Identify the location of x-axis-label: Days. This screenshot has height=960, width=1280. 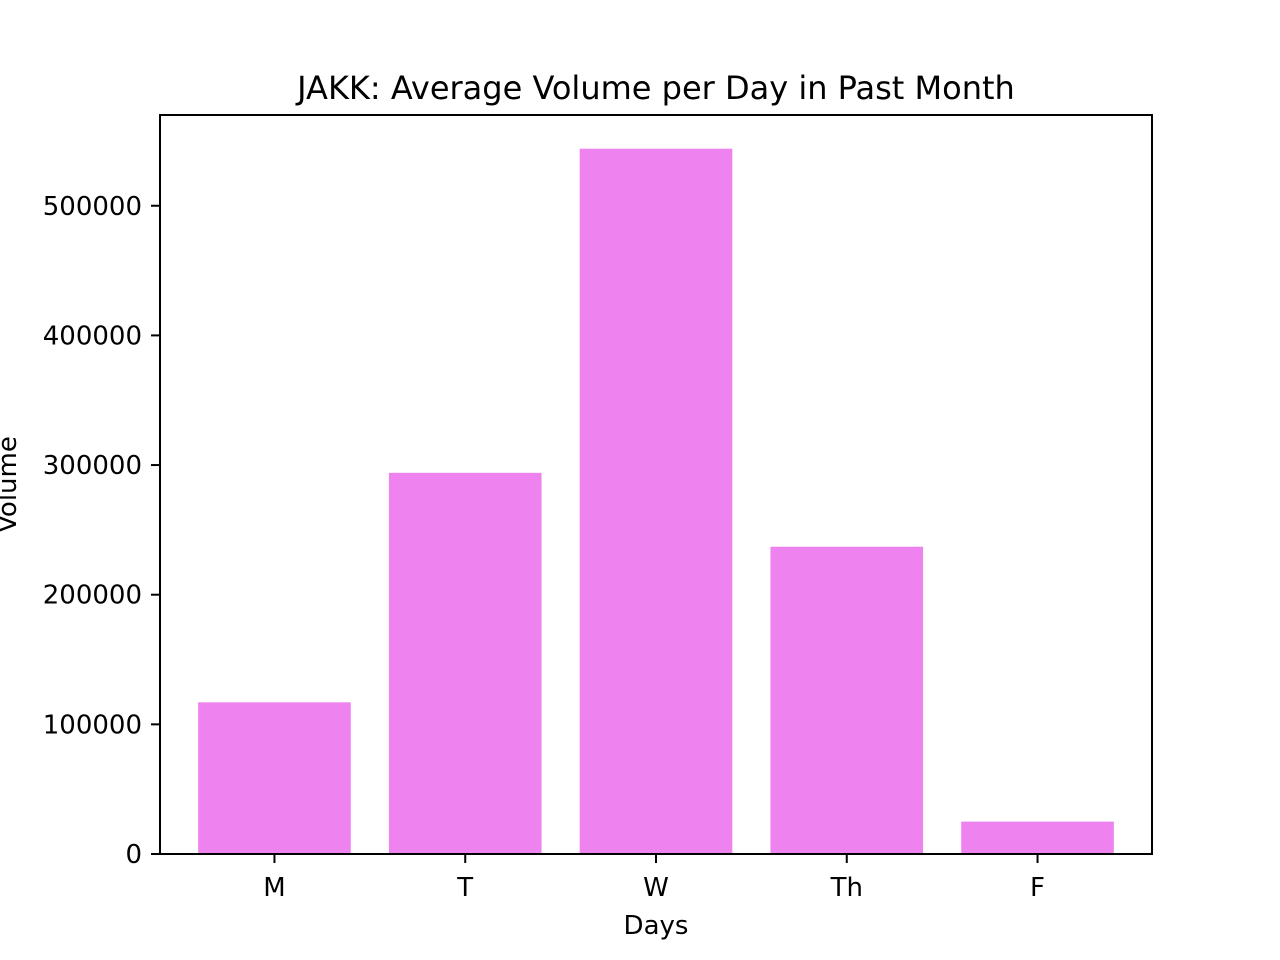
(656, 926).